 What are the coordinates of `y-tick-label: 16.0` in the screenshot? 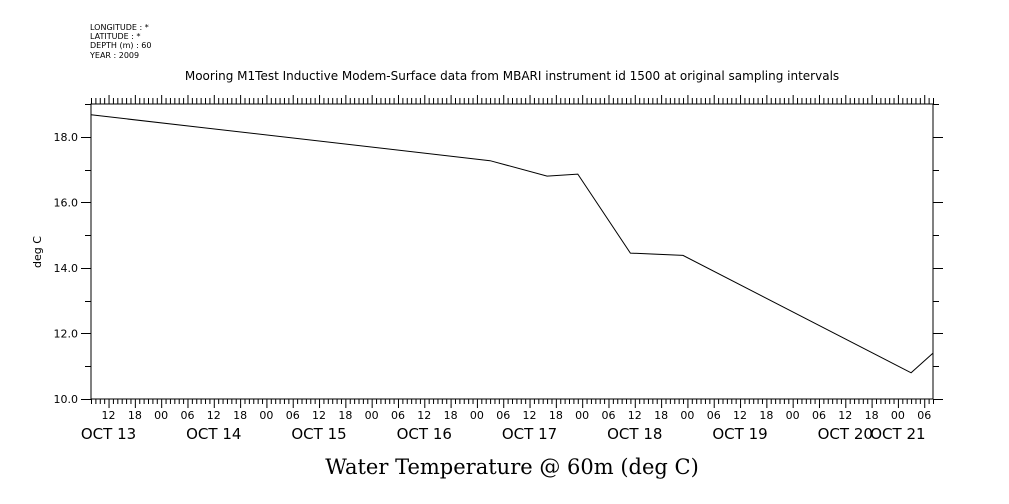 It's located at (66, 202).